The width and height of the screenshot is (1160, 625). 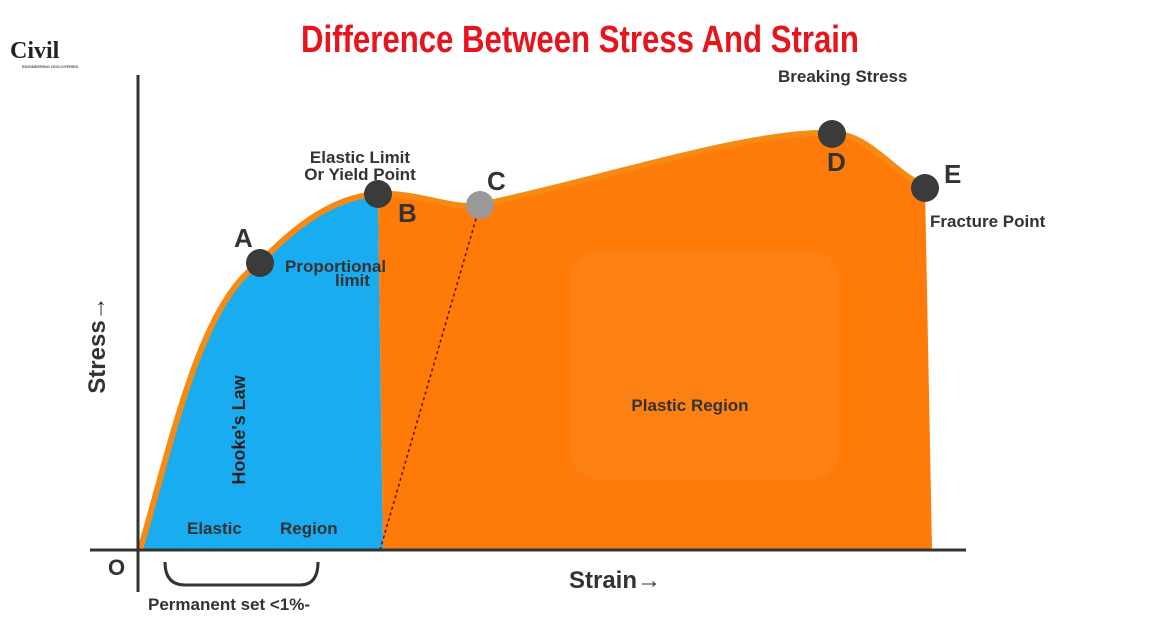 What do you see at coordinates (480, 205) in the screenshot?
I see `point-c` at bounding box center [480, 205].